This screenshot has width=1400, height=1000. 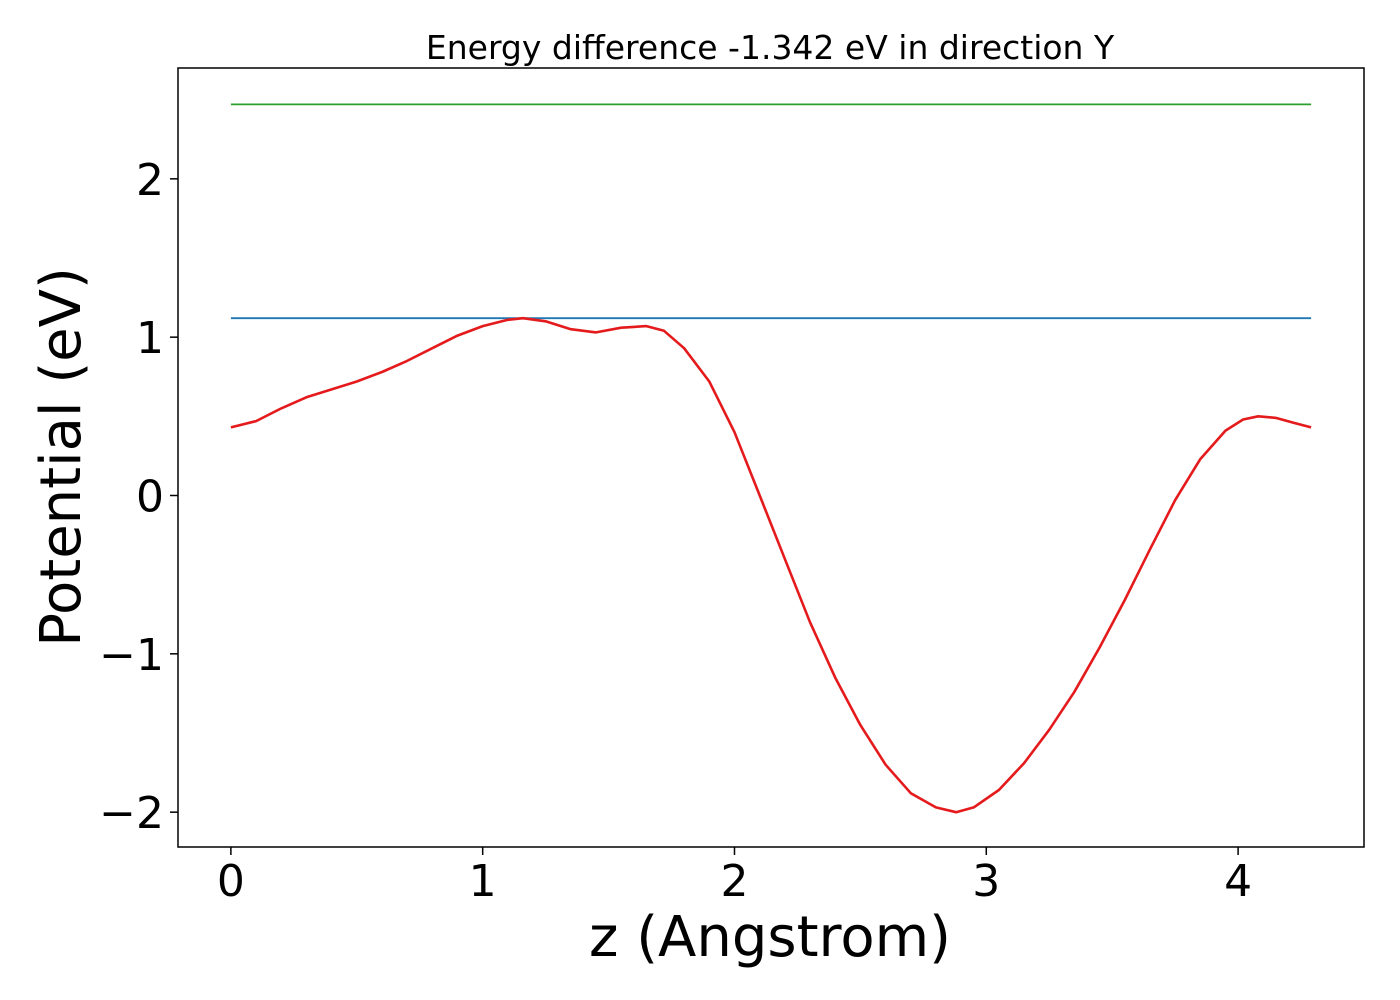 What do you see at coordinates (150, 497) in the screenshot?
I see `y-tick-label: 0` at bounding box center [150, 497].